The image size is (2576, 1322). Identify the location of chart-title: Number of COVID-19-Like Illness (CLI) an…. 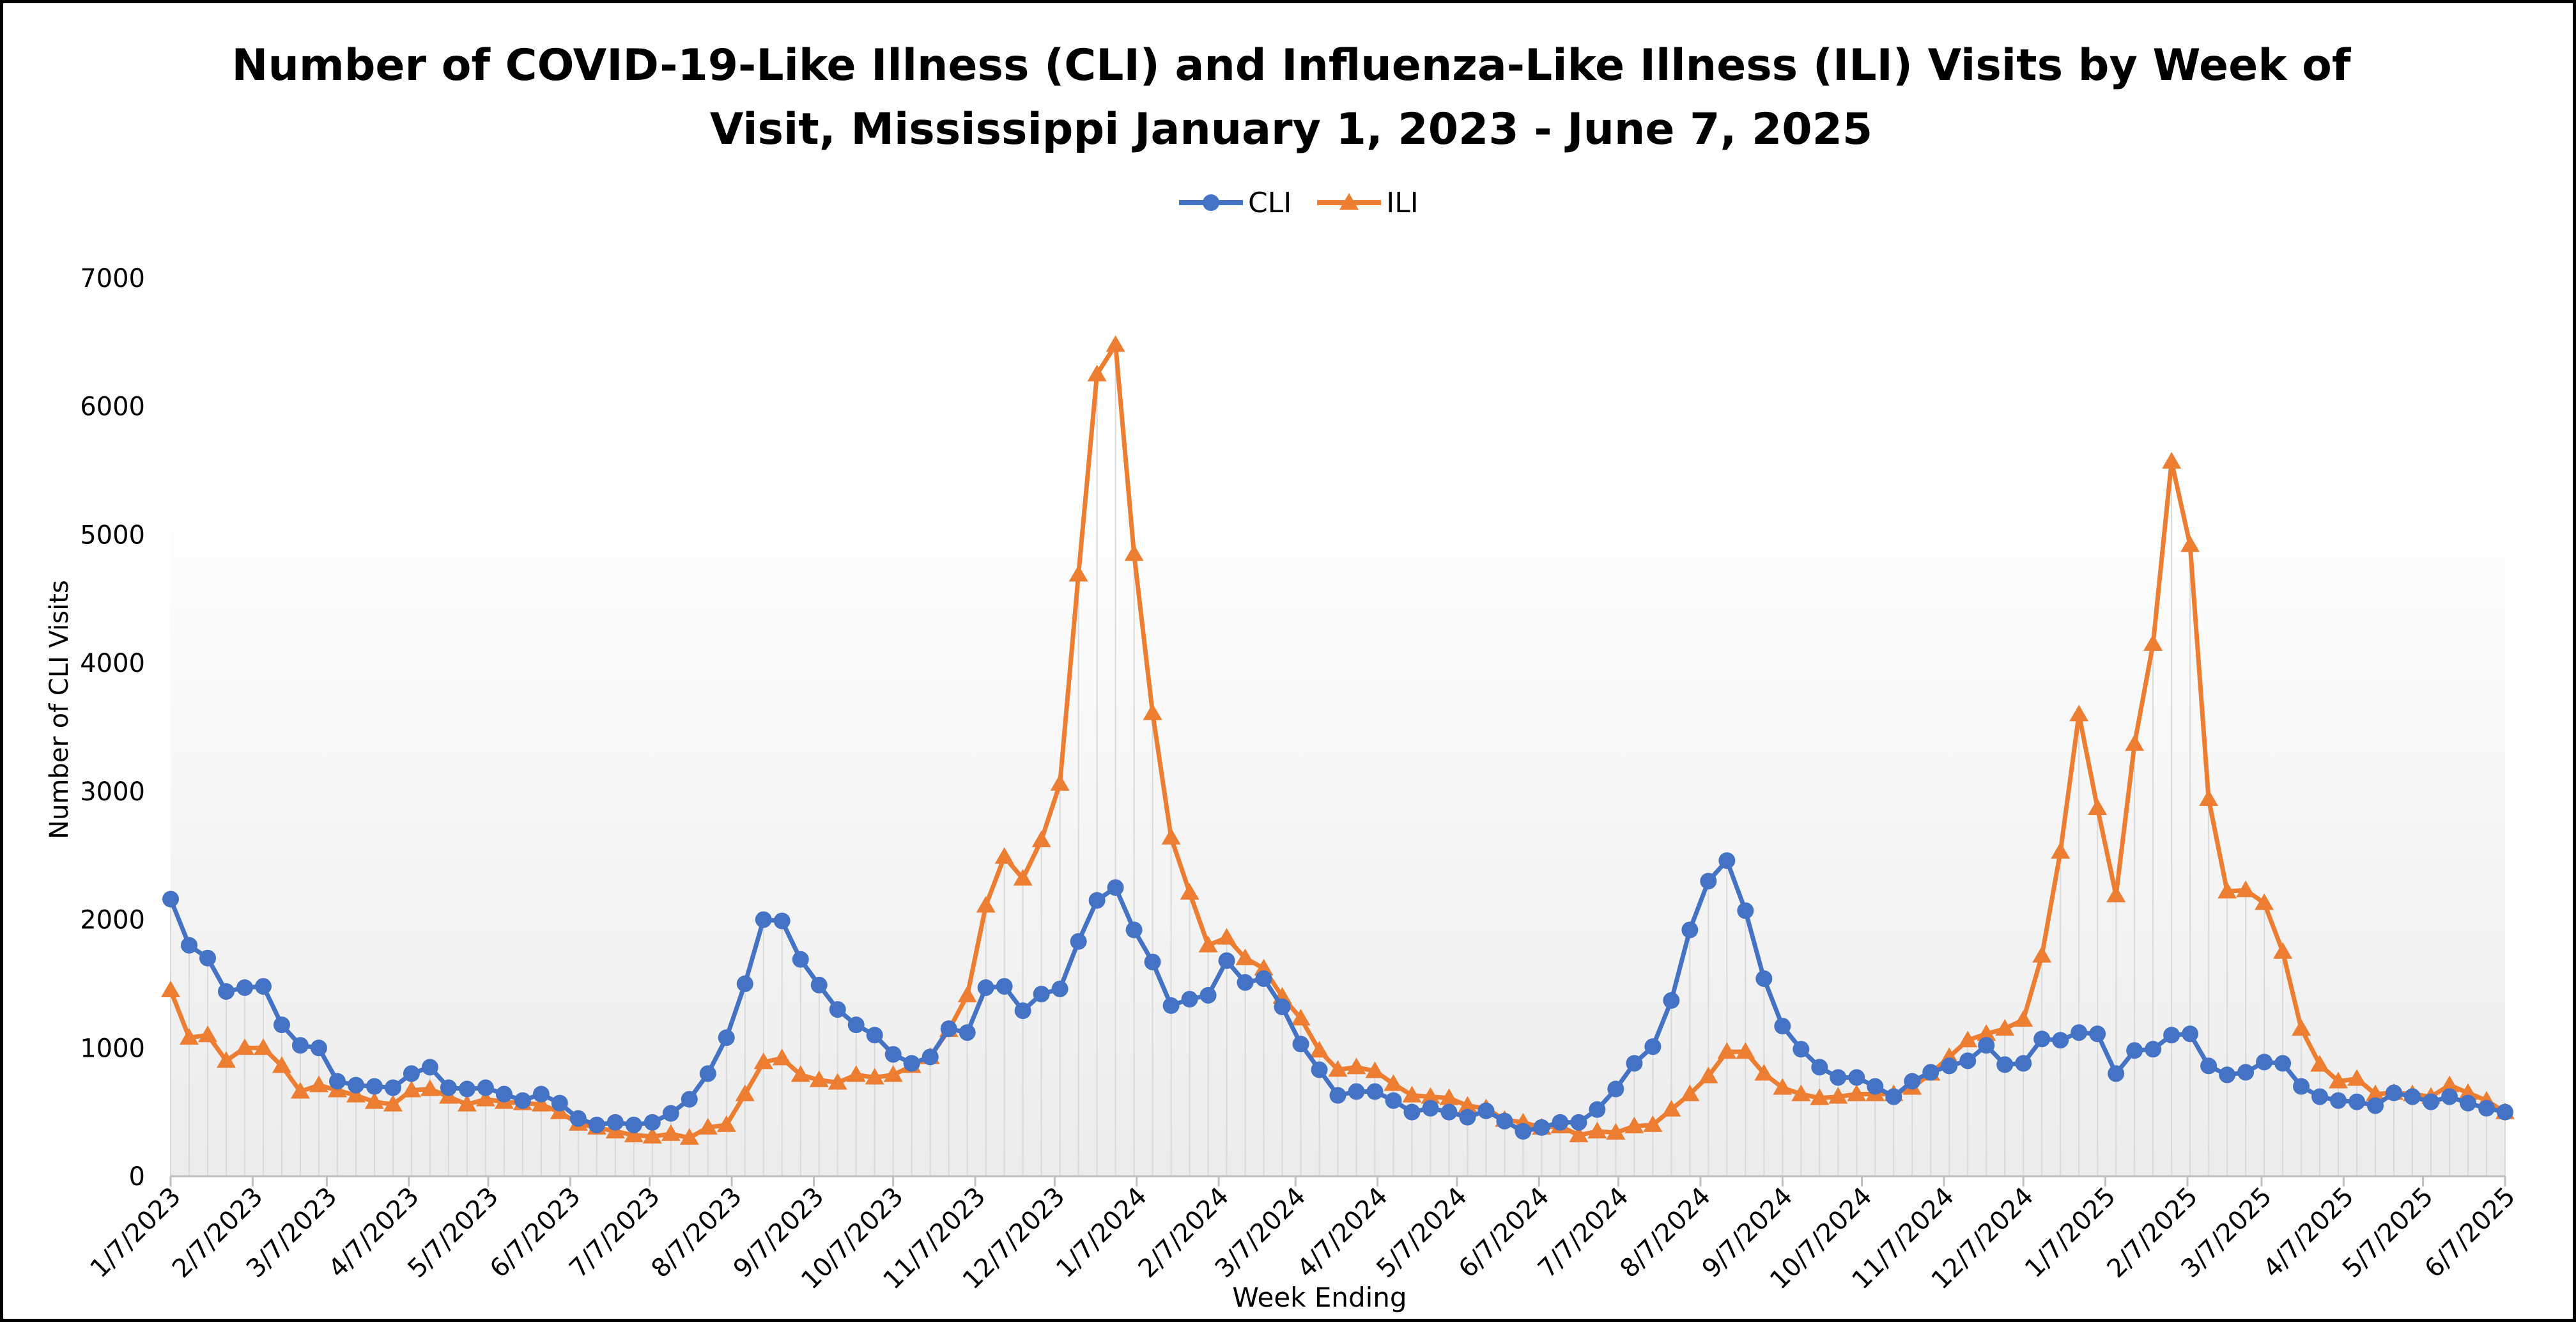
(1291, 98).